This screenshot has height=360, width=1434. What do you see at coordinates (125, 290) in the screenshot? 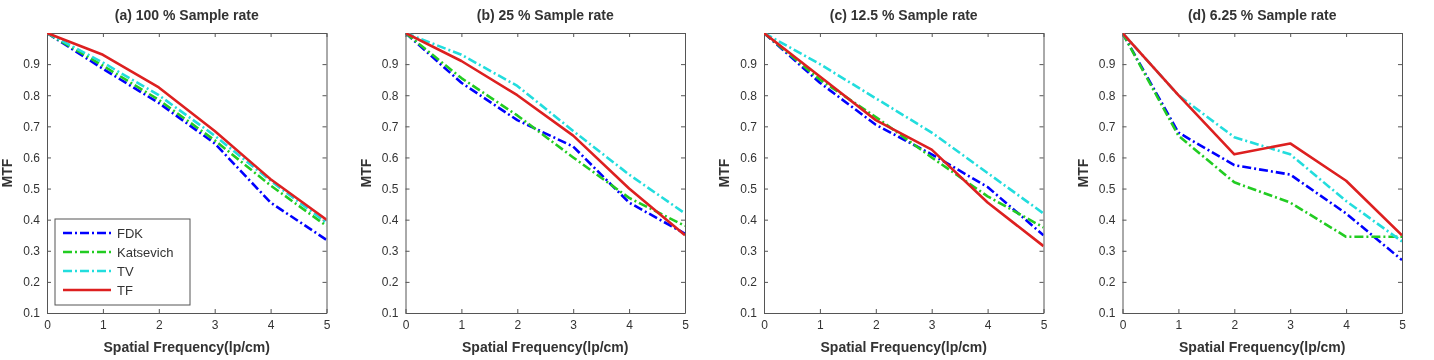
I see `legend-label: TF` at bounding box center [125, 290].